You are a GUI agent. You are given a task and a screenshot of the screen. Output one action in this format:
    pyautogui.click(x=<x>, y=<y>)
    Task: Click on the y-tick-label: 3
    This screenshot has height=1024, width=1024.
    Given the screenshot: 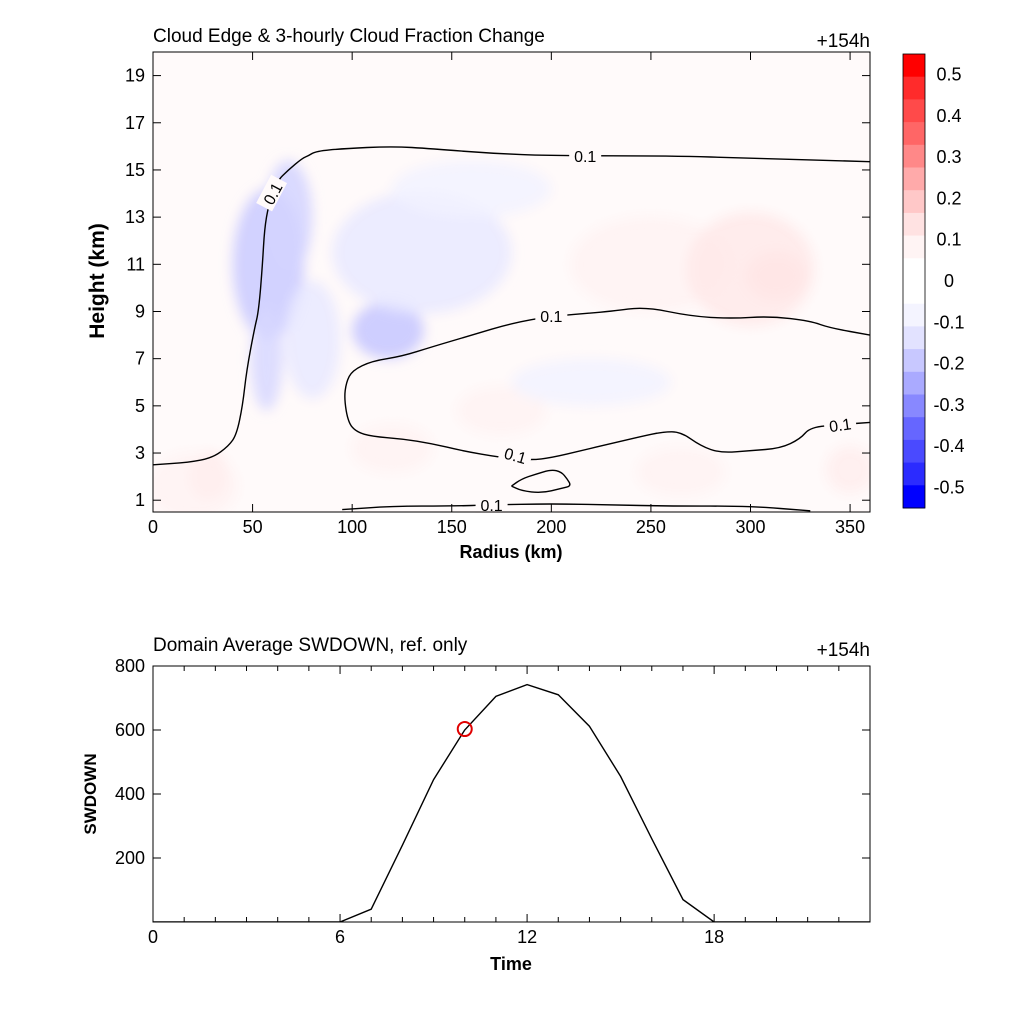 What is the action you would take?
    pyautogui.click(x=140, y=453)
    